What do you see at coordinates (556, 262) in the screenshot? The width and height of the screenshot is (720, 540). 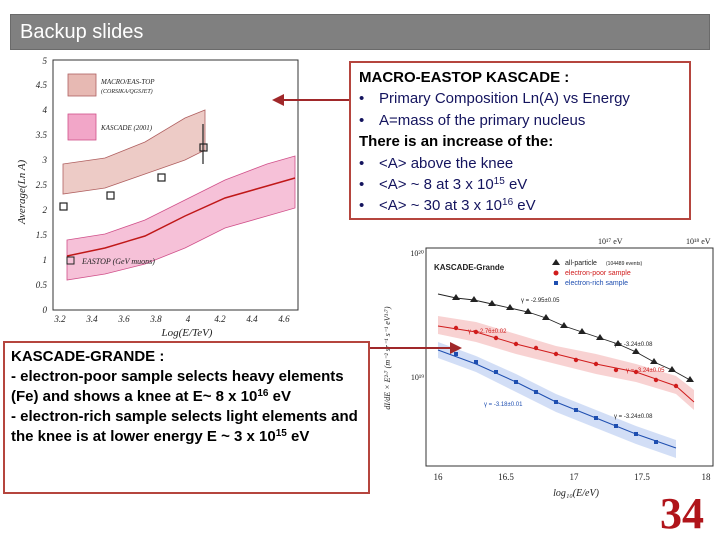 I see `legend-all-marker` at bounding box center [556, 262].